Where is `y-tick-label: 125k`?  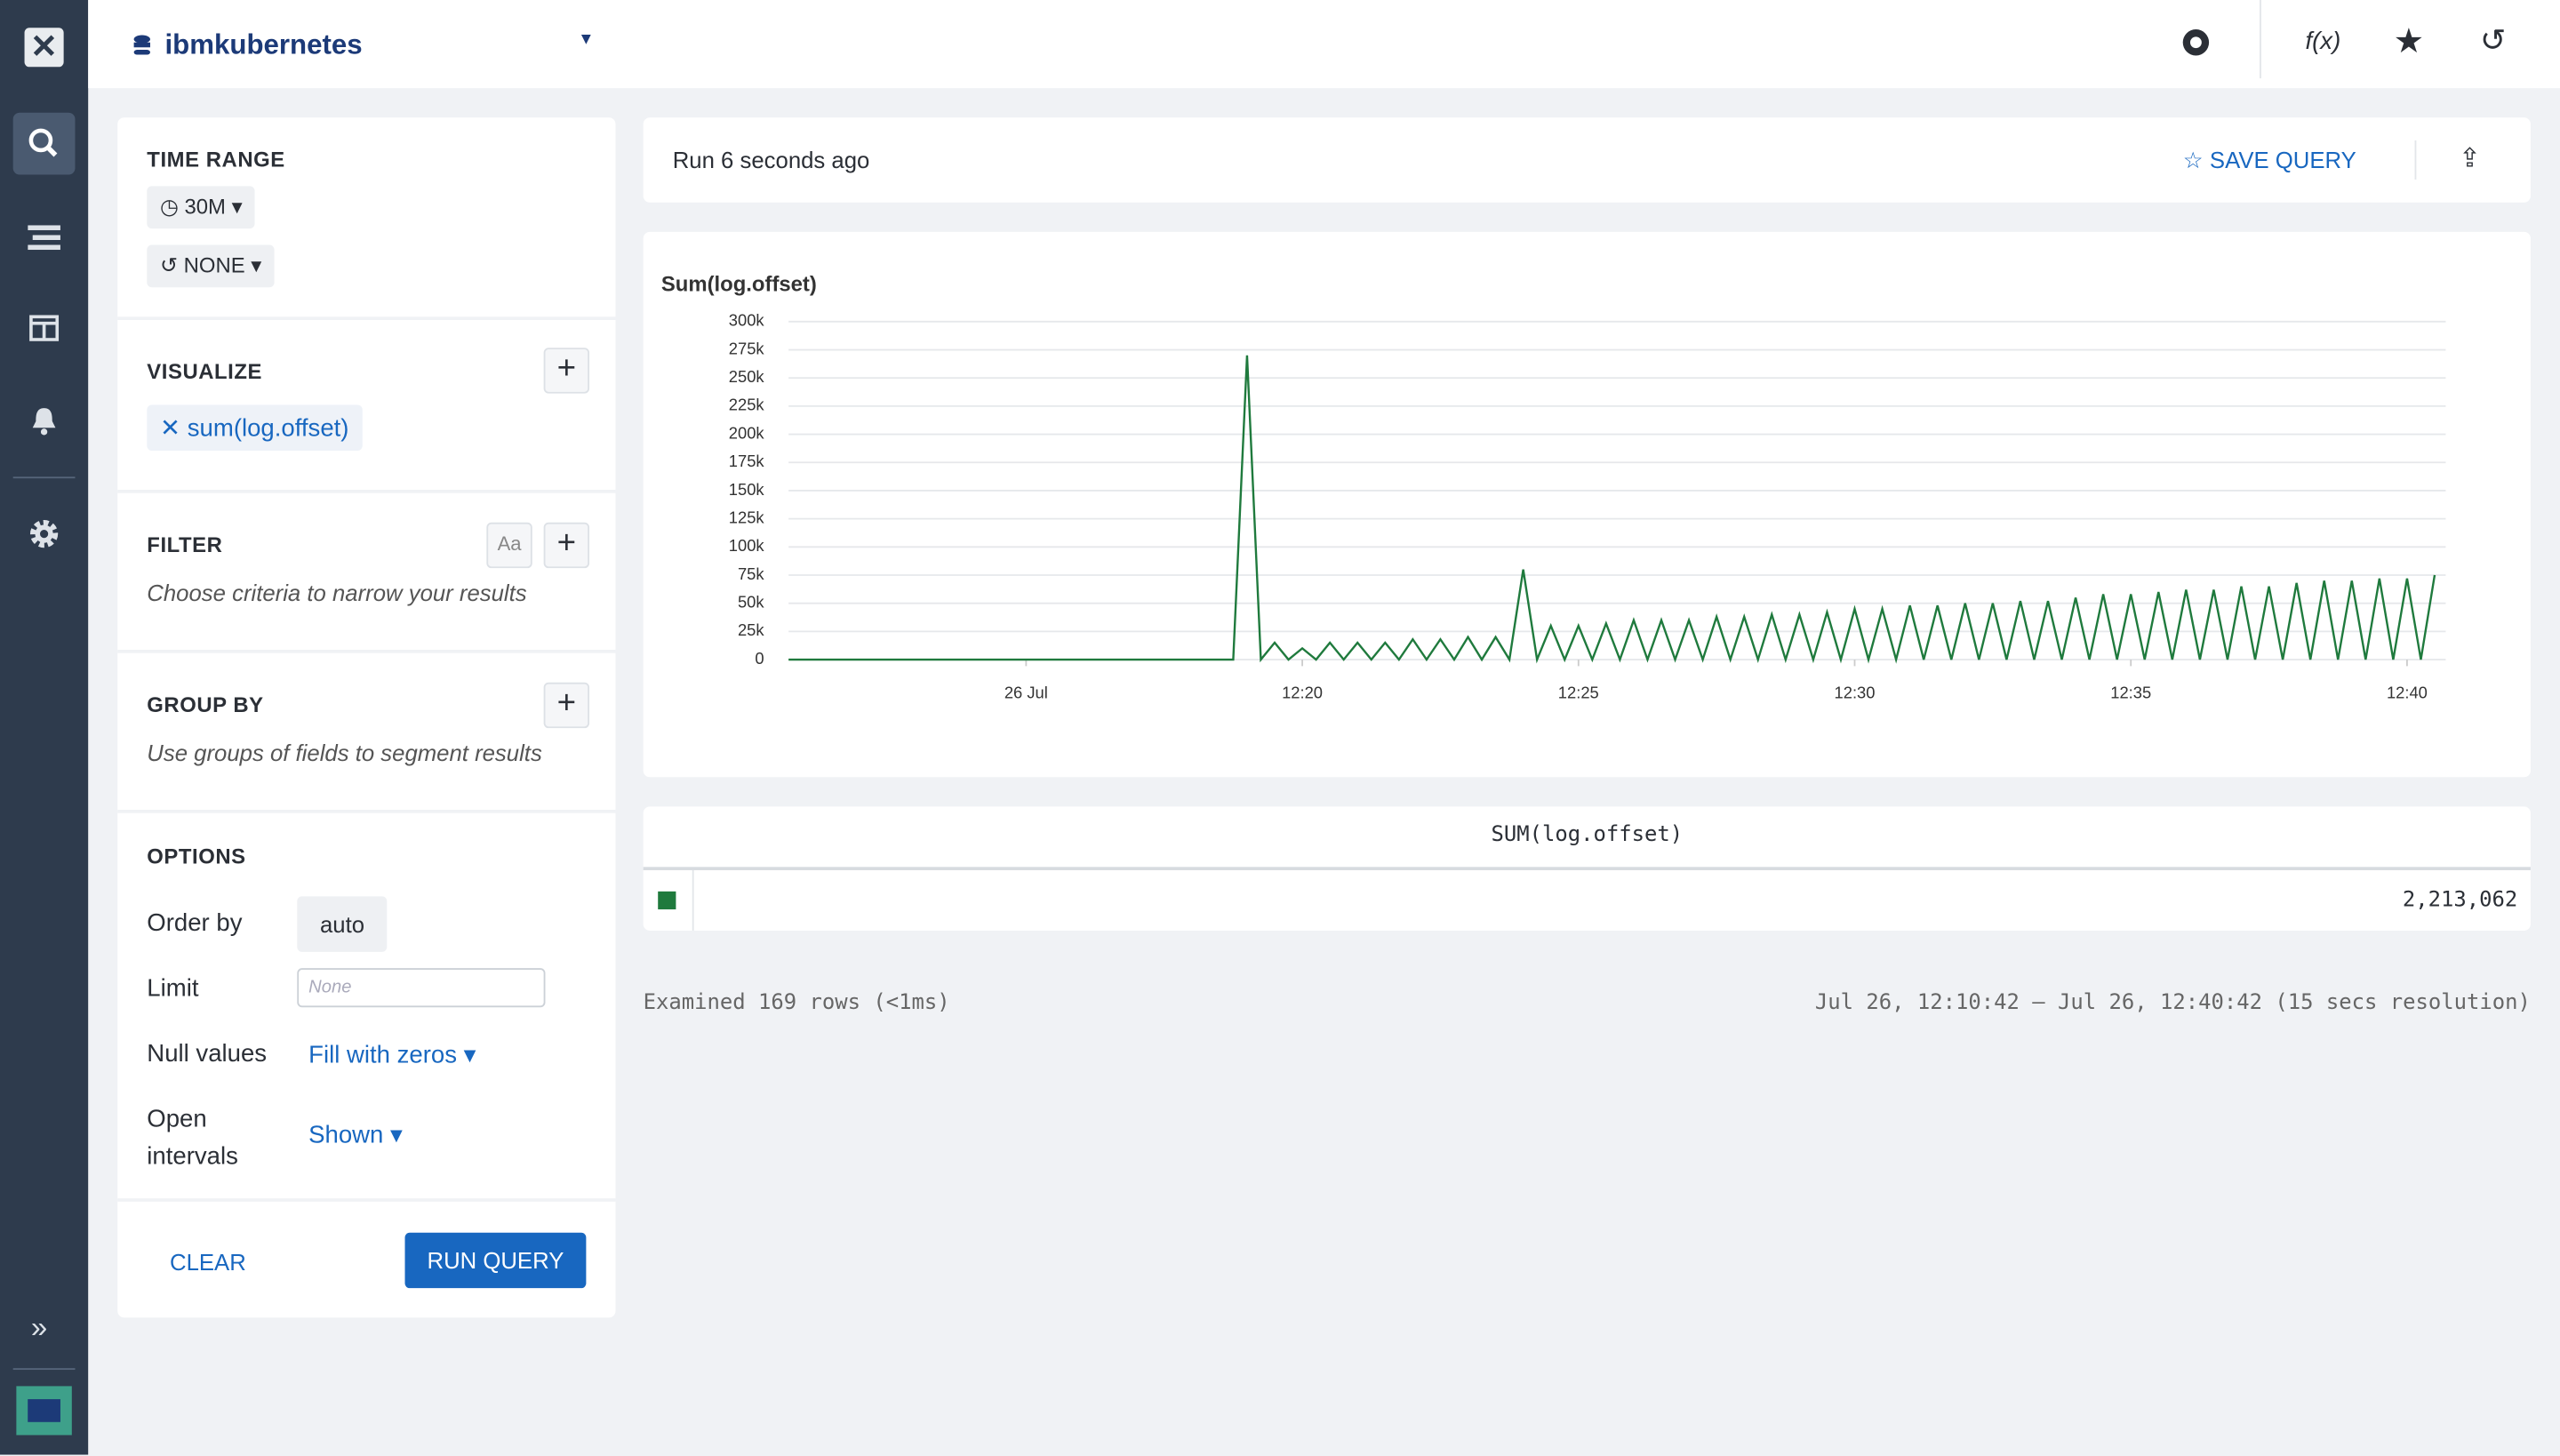 y-tick-label: 125k is located at coordinates (747, 517).